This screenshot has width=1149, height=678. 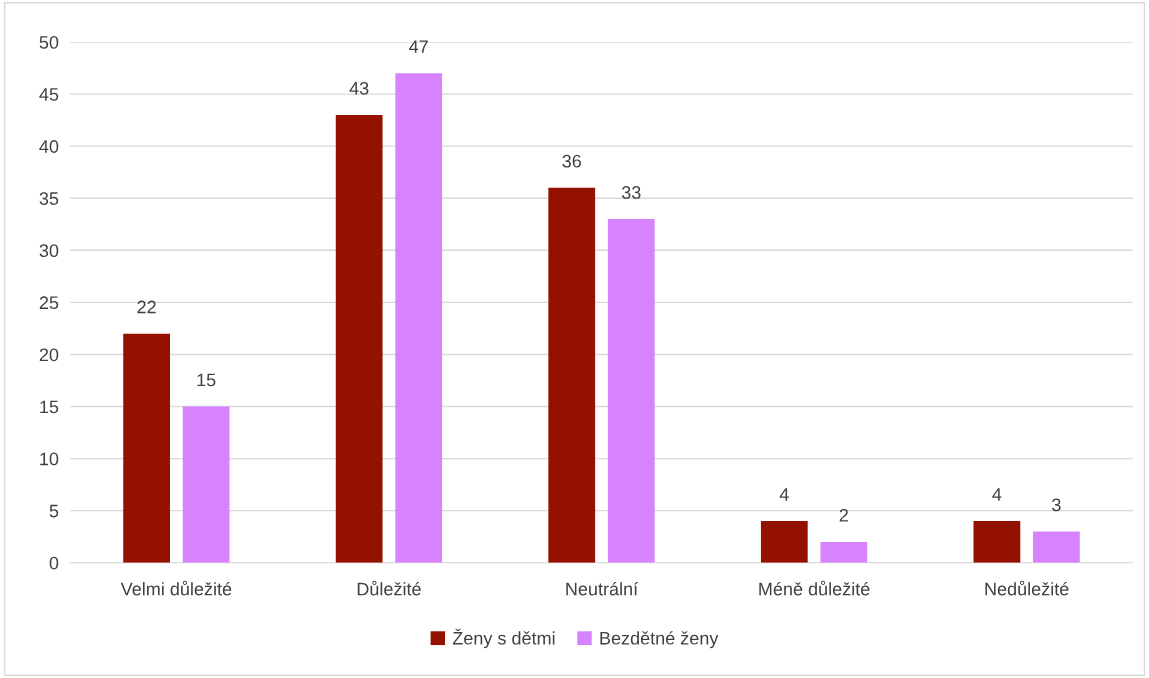 What do you see at coordinates (49, 198) in the screenshot?
I see `y-tick-label: 35` at bounding box center [49, 198].